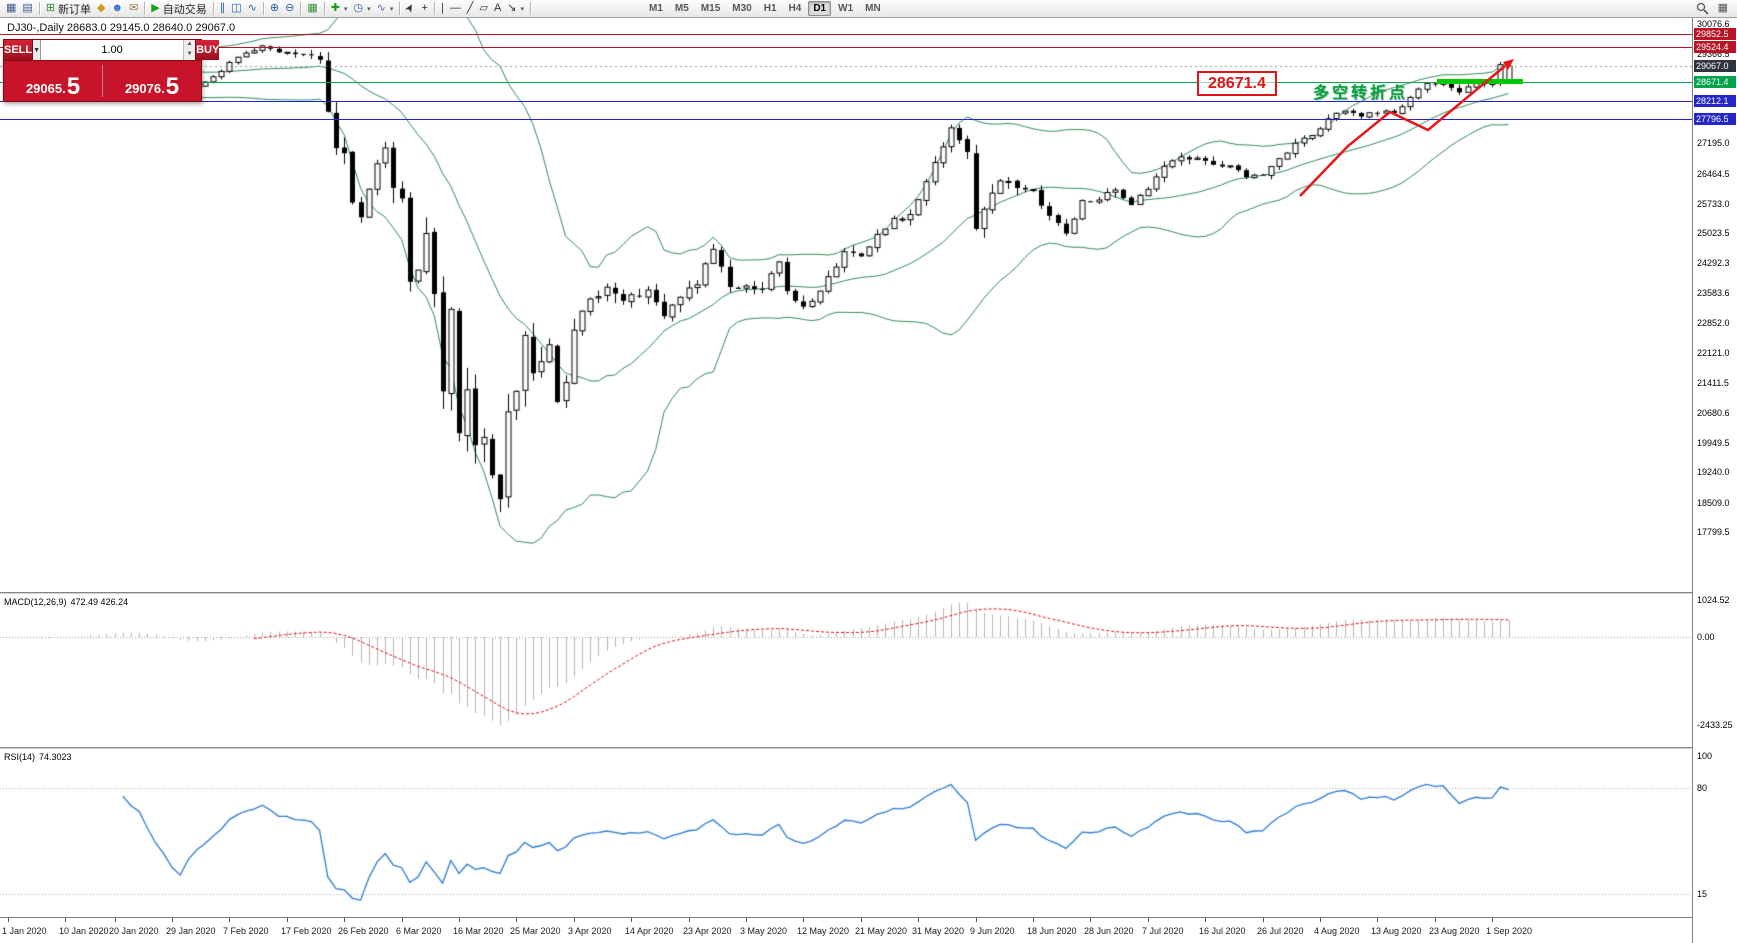 This screenshot has width=1737, height=943. What do you see at coordinates (208, 50) in the screenshot?
I see `buy-button: BUY` at bounding box center [208, 50].